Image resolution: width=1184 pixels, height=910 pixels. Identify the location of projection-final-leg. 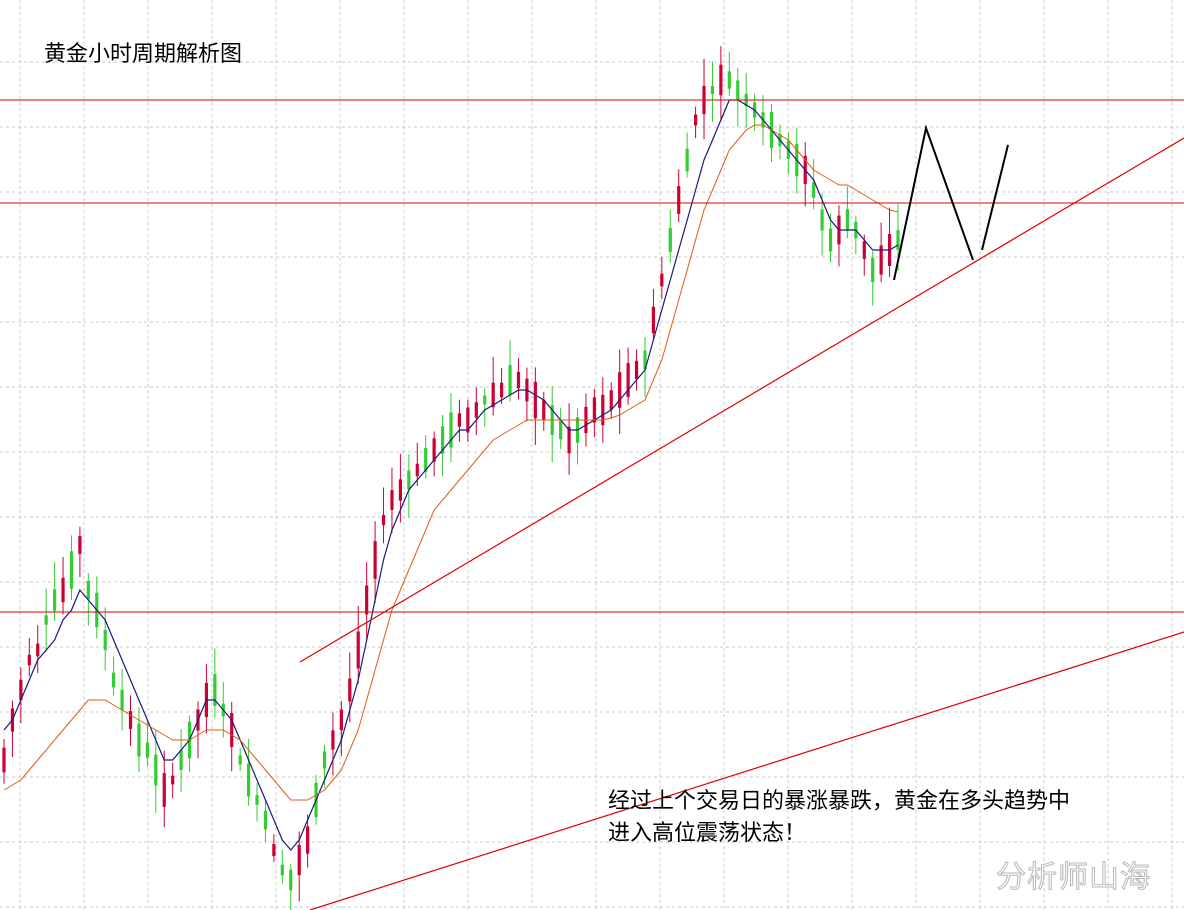
(995, 197).